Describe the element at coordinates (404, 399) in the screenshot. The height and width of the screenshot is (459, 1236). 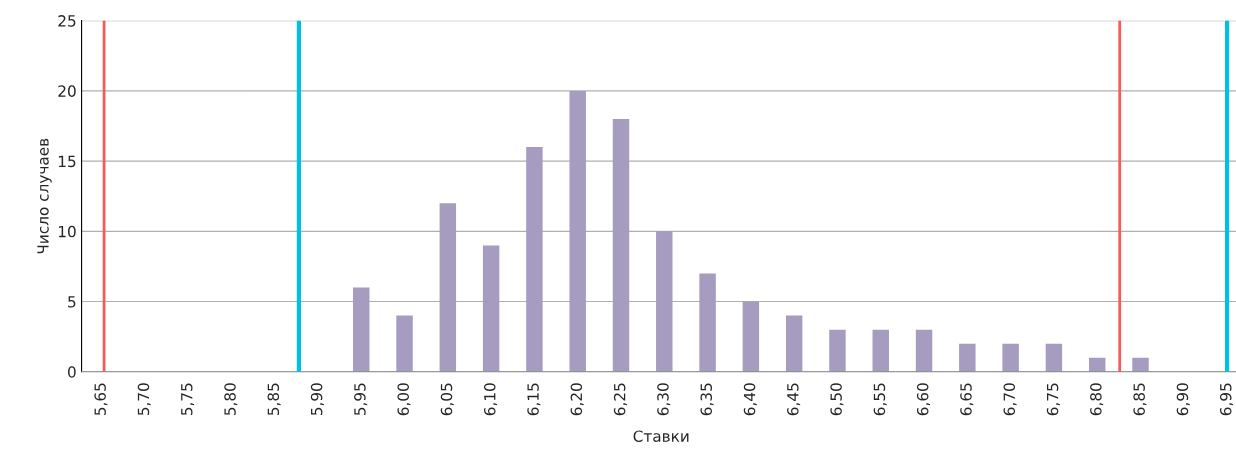
I see `x-tick-label: 6,00` at that location.